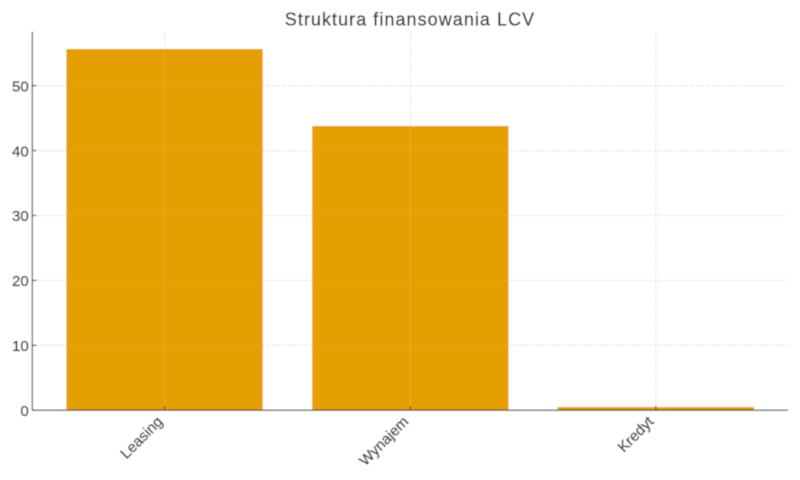  What do you see at coordinates (24, 411) in the screenshot?
I see `svg-text: 0` at bounding box center [24, 411].